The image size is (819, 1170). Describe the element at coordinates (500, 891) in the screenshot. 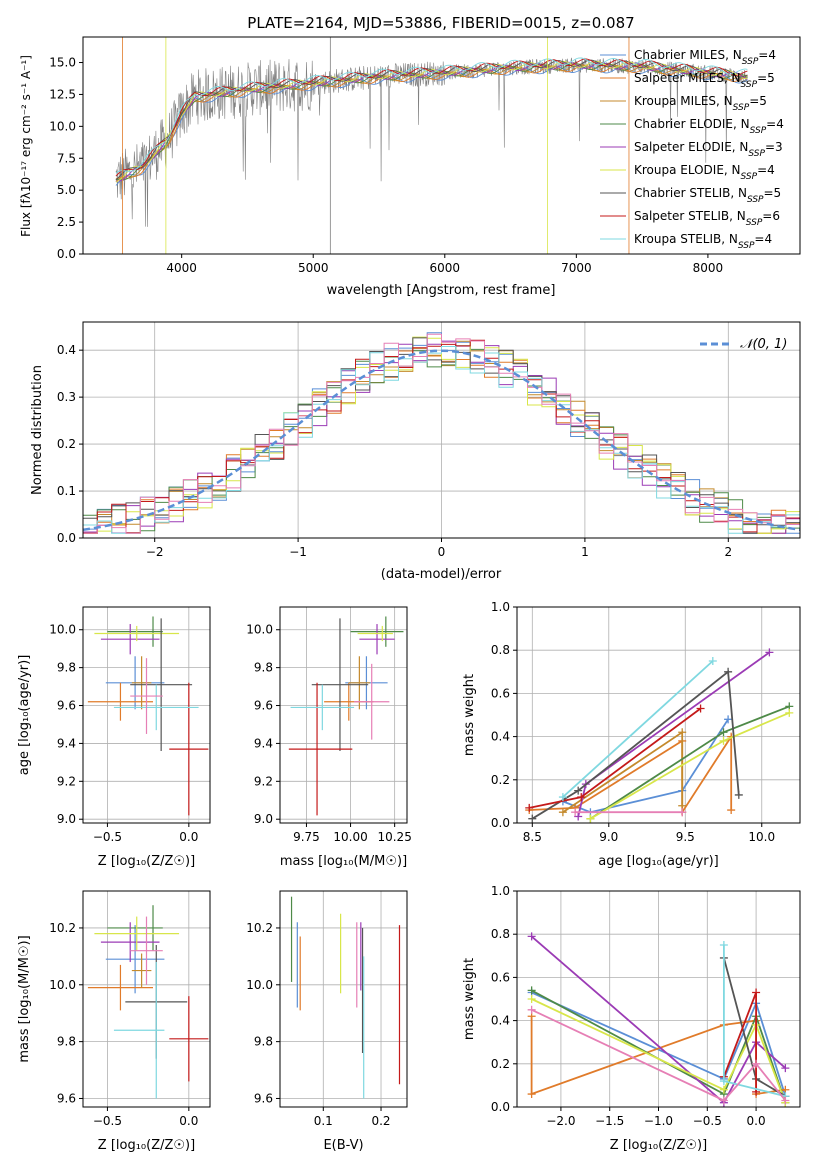

I see `weight_vs_Z-ytick-label: 1.0` at that location.